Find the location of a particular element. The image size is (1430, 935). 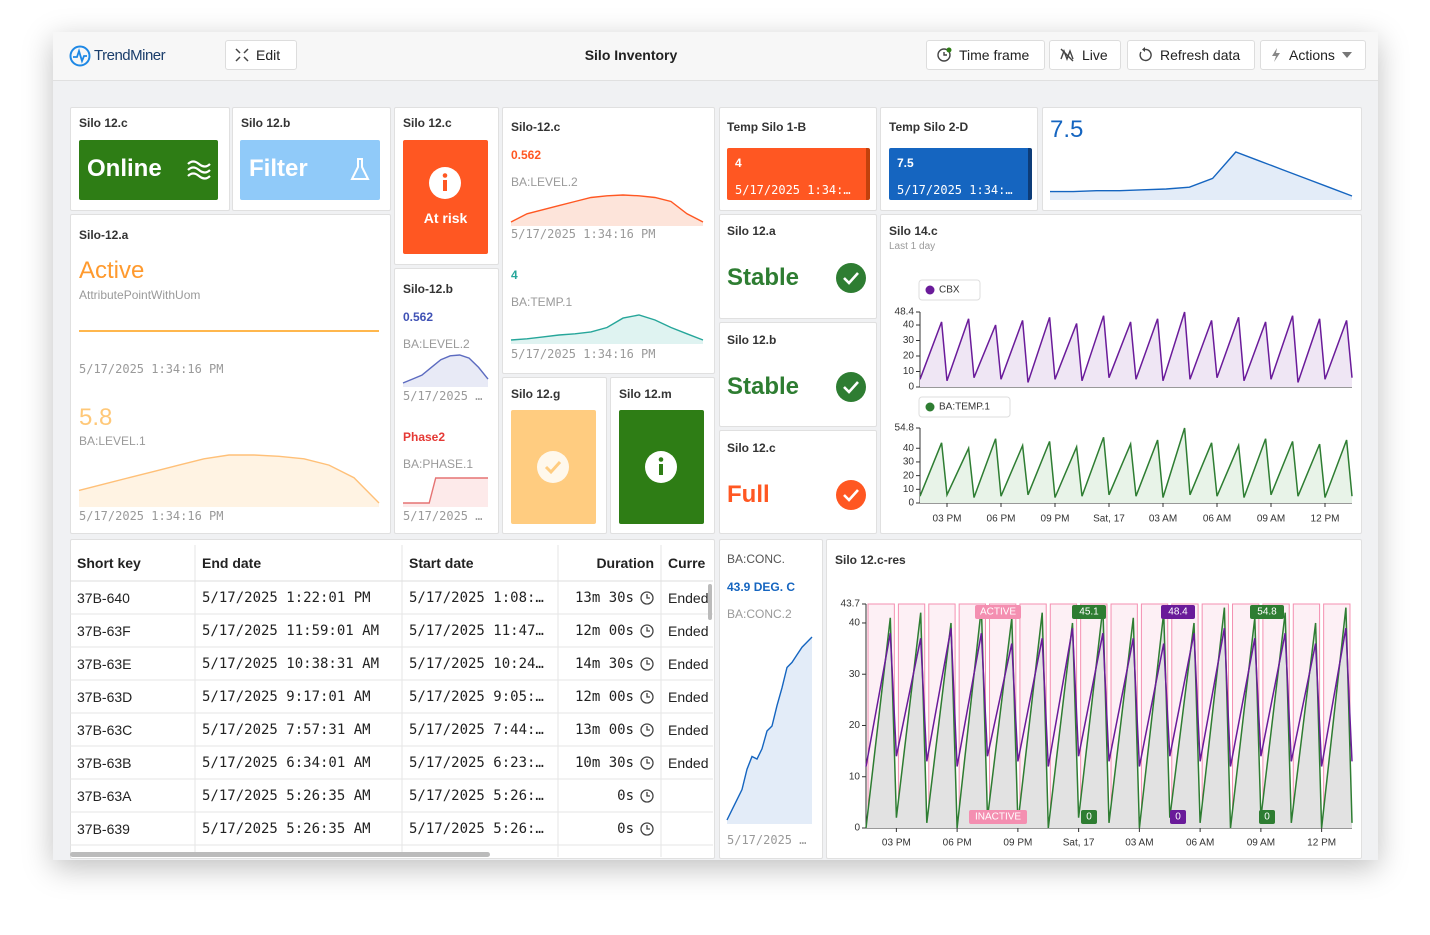

column-header: Duration is located at coordinates (625, 563).